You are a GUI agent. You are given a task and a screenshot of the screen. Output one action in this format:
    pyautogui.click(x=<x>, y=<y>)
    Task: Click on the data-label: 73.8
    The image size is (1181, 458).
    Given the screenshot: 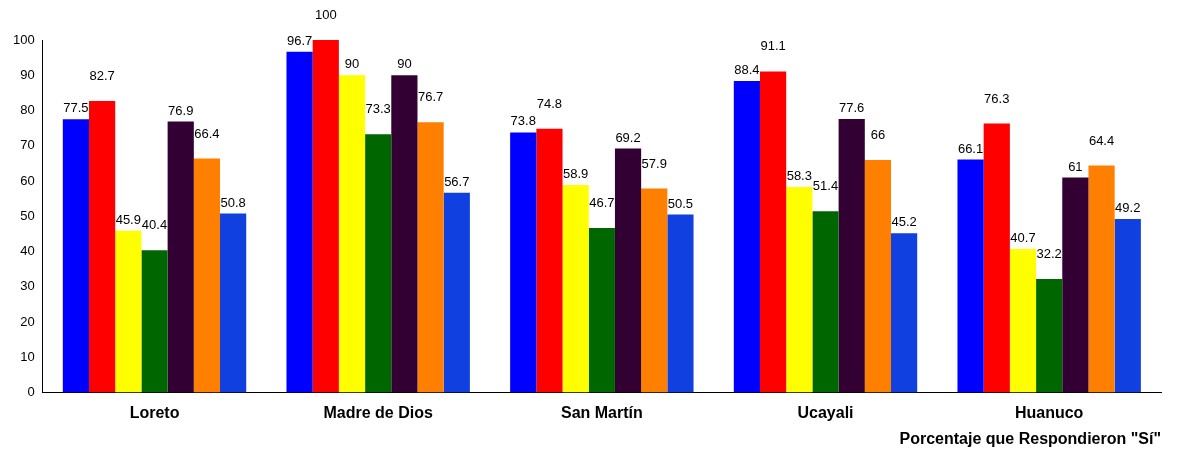 What is the action you would take?
    pyautogui.click(x=523, y=121)
    